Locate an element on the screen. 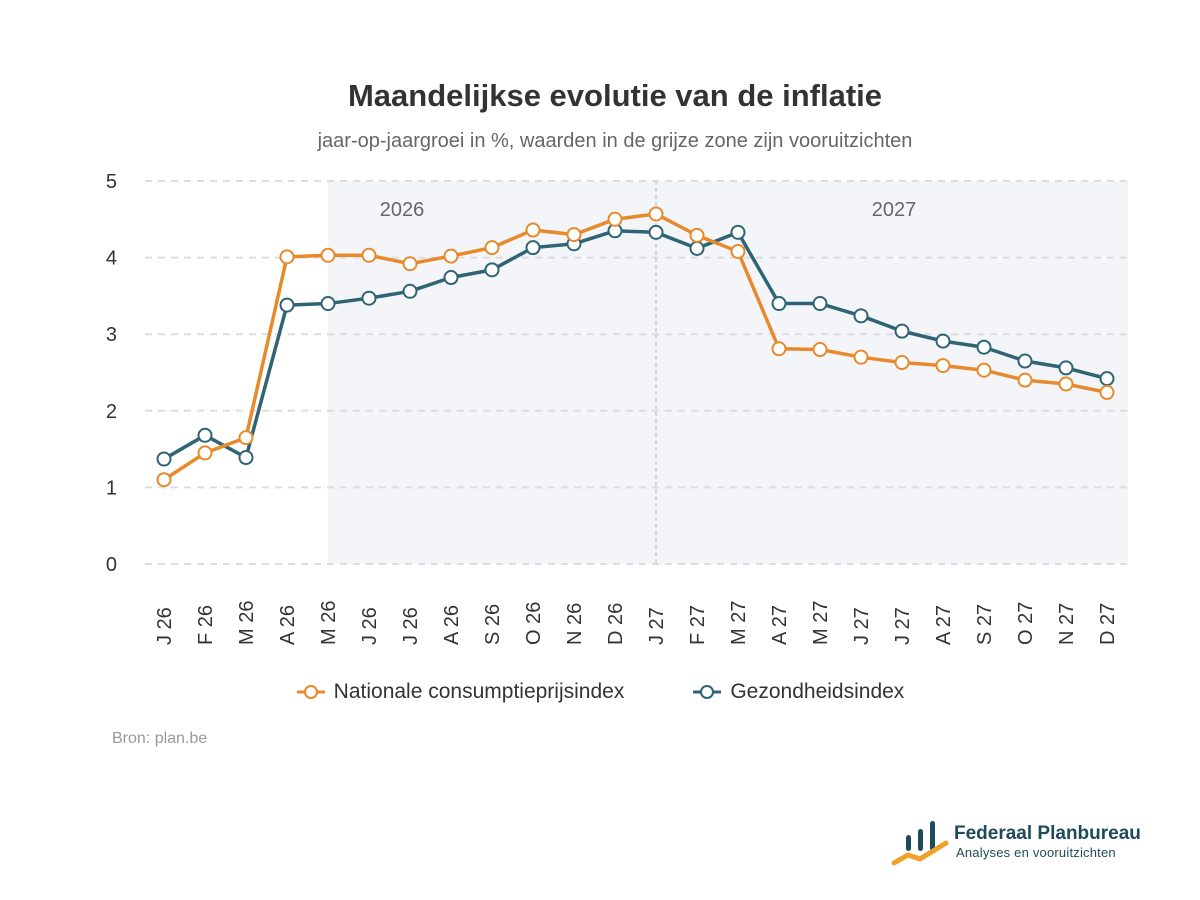  brand-name: Federaal Planbureau is located at coordinates (1047, 833).